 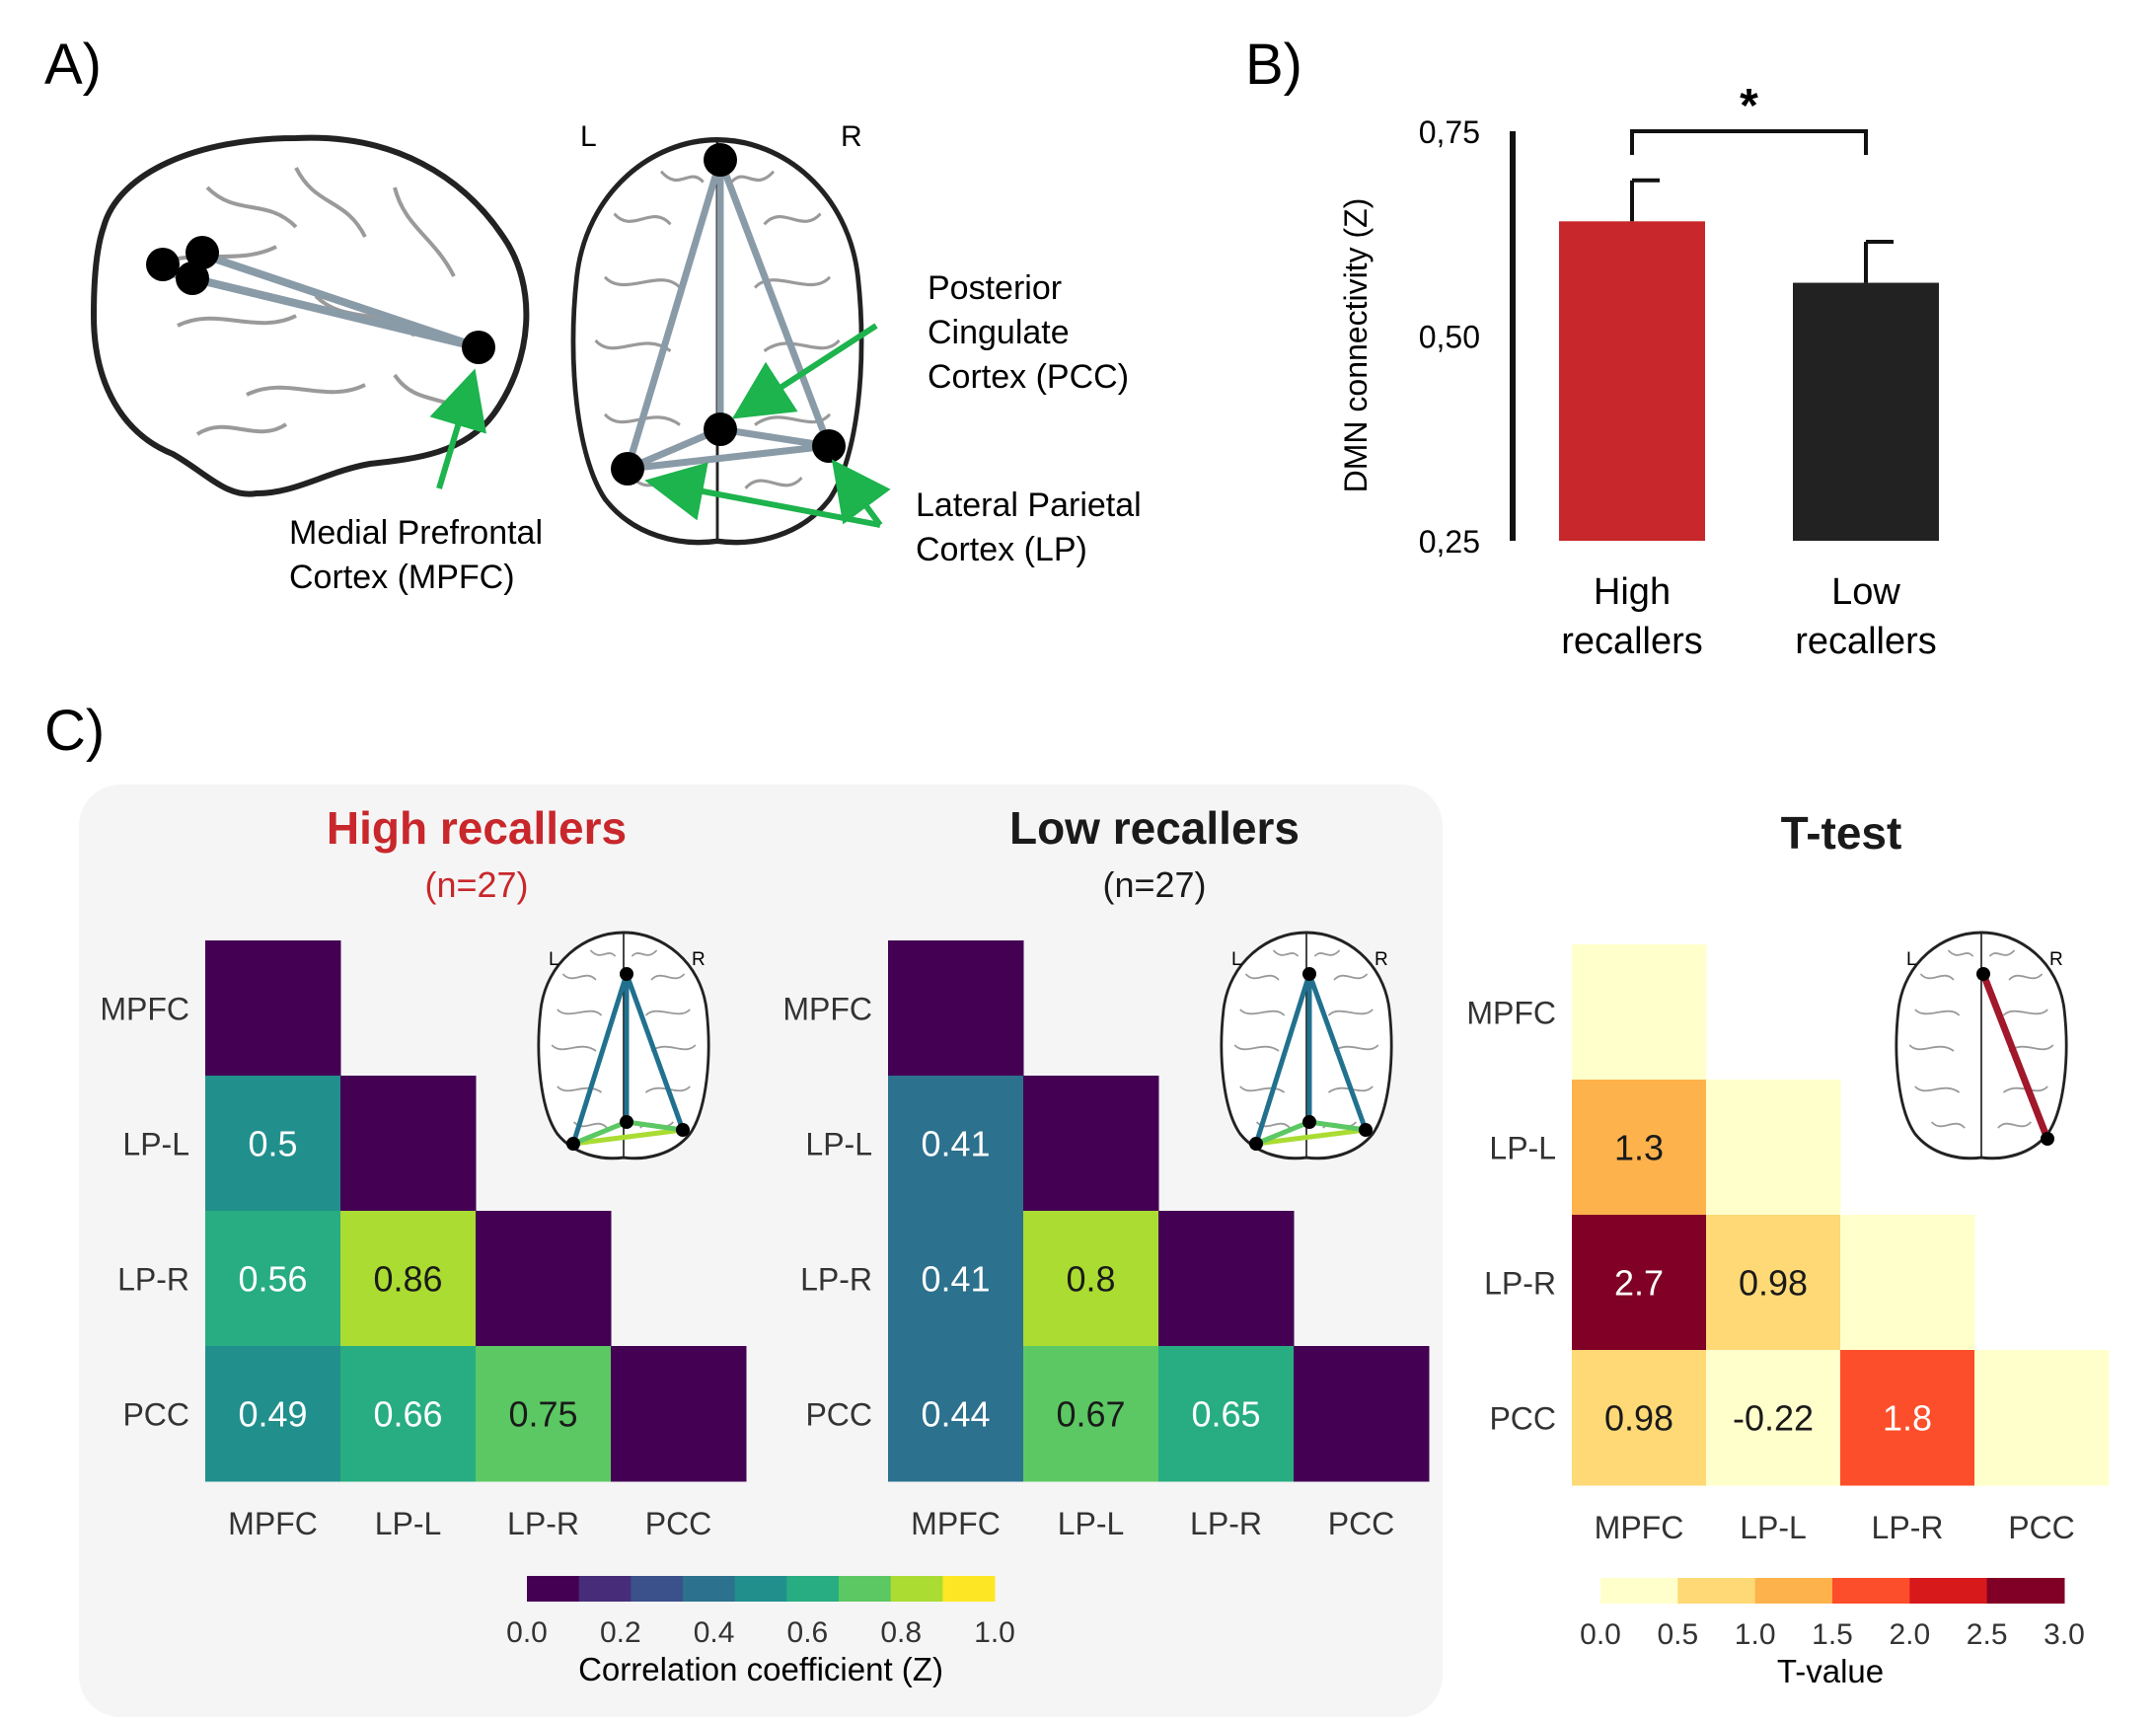 I want to click on lp-annotation: Lateral Parietal Cortex (LP), so click(x=1033, y=527).